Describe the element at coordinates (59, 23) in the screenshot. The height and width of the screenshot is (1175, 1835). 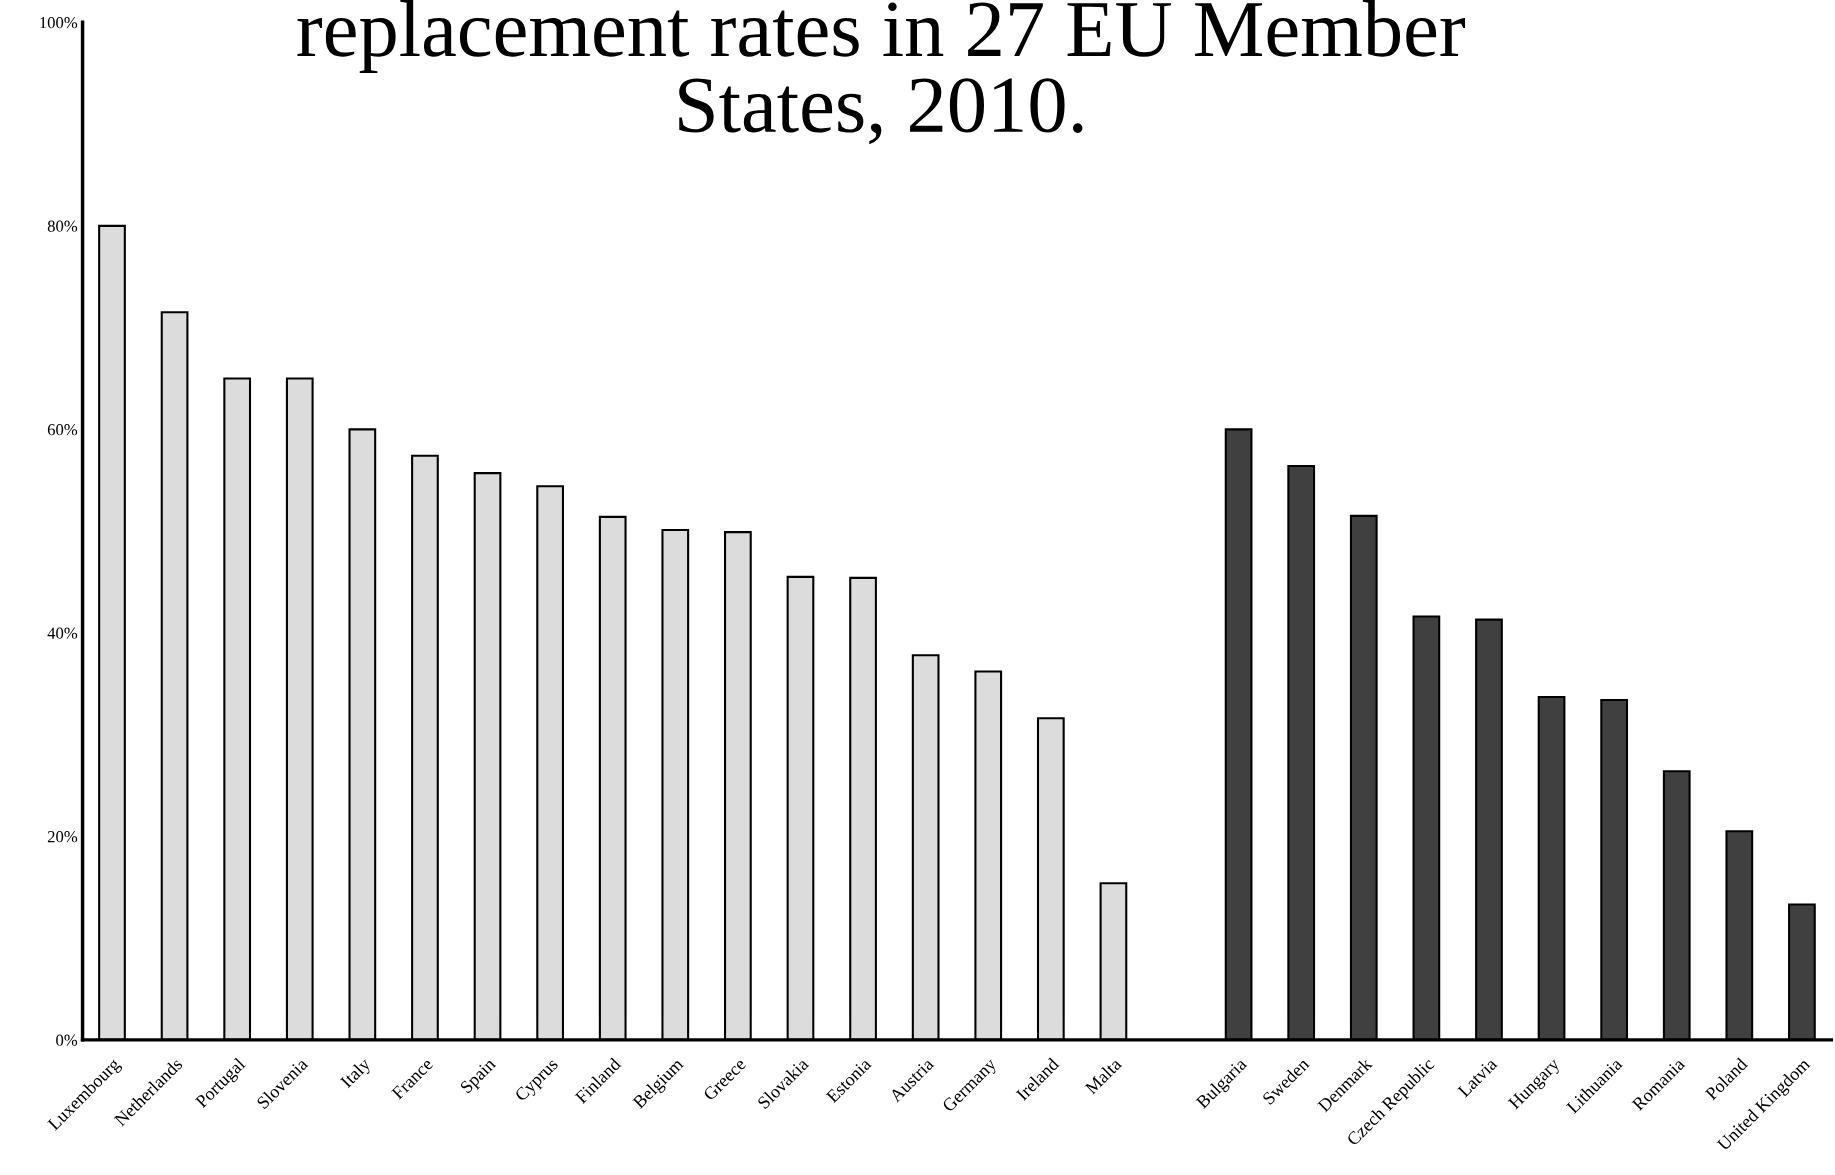
I see `y-tick-label: 100%` at that location.